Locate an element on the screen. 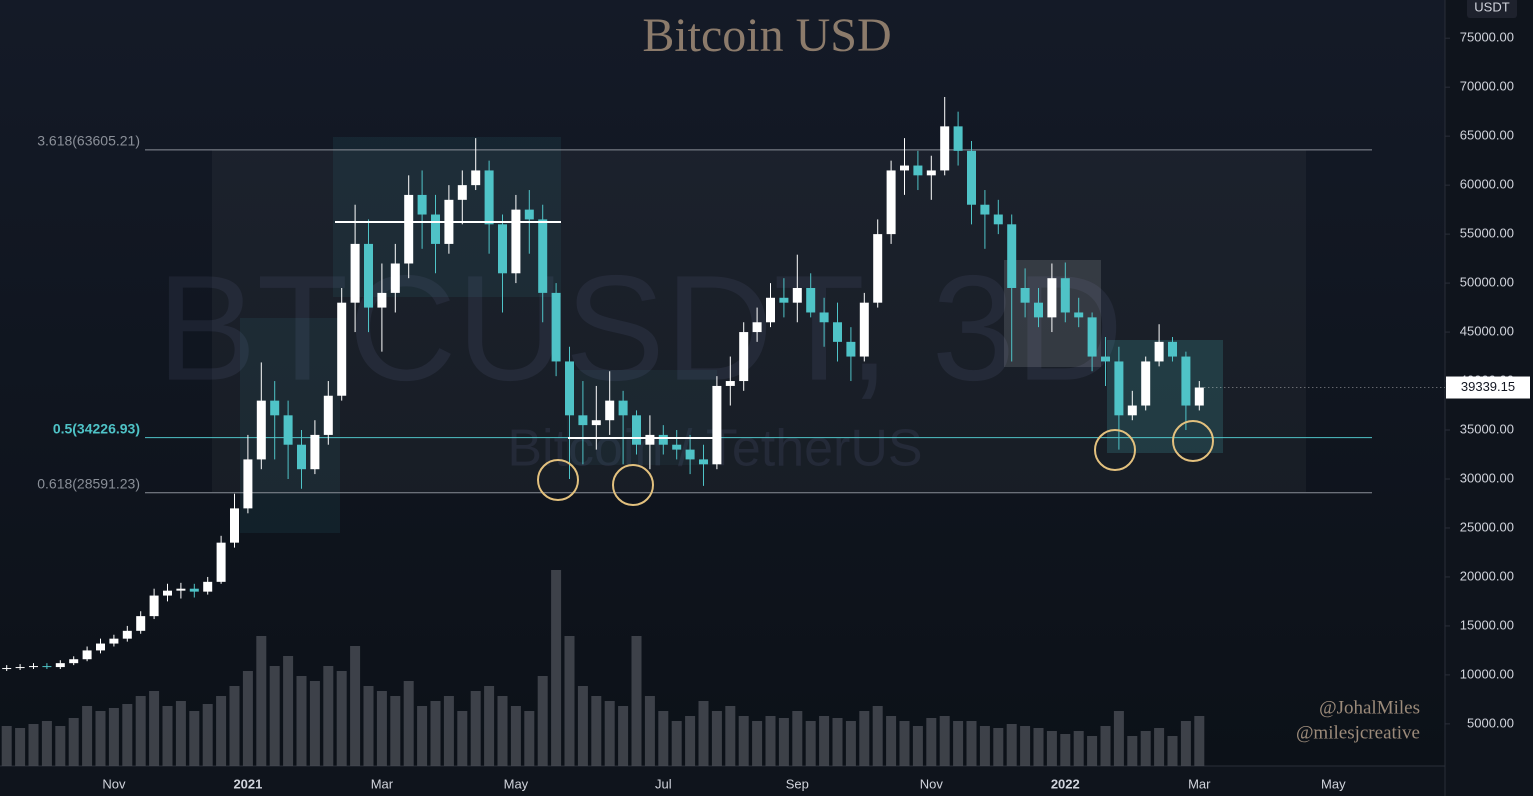 The height and width of the screenshot is (796, 1533). credit: @JohalMiles is located at coordinates (1369, 707).